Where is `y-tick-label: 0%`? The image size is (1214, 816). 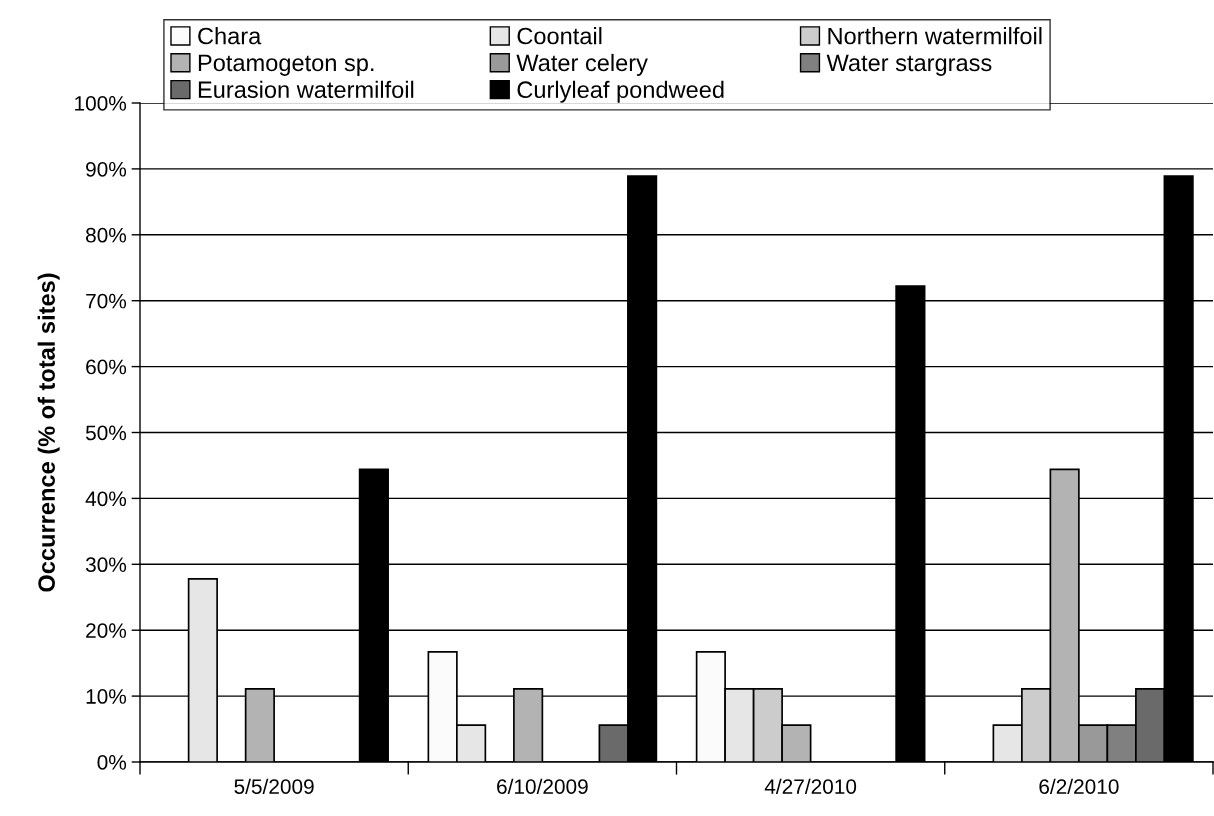
y-tick-label: 0% is located at coordinates (112, 762).